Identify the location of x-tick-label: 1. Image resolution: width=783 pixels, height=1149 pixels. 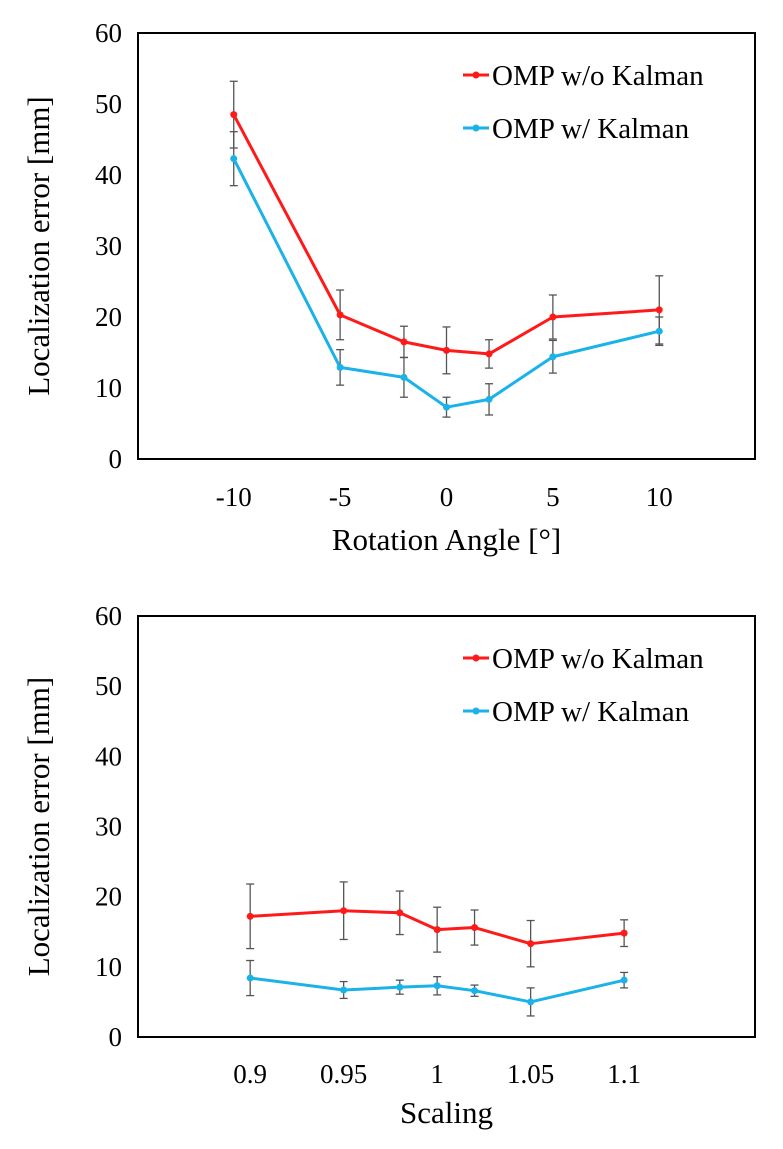
(437, 1074).